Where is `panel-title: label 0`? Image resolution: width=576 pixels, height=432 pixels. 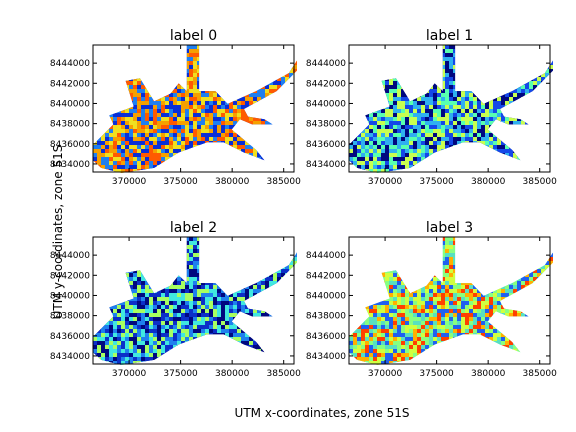 panel-title: label 0 is located at coordinates (193, 36).